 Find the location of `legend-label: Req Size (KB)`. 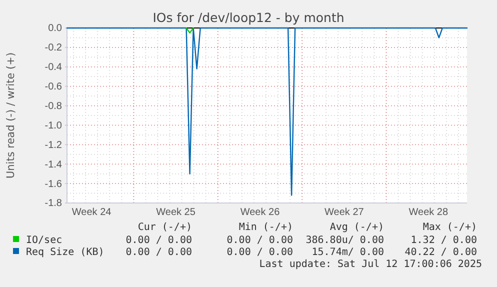

legend-label: Req Size (KB) is located at coordinates (65, 252).